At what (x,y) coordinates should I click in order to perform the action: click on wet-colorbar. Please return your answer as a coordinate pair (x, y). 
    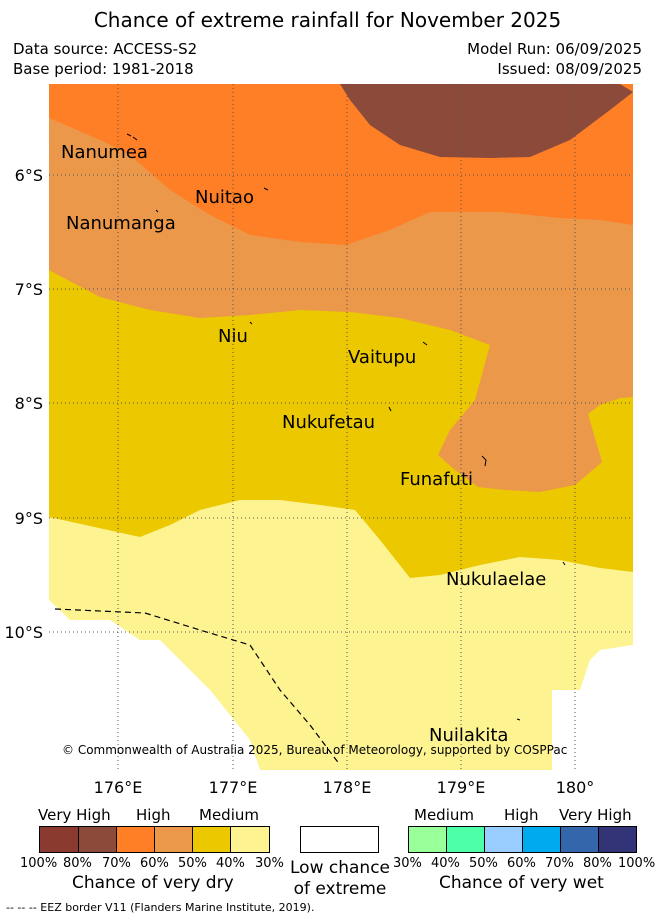
    Looking at the image, I should click on (522, 839).